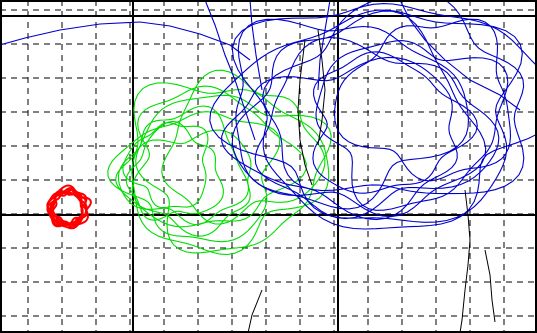  Describe the element at coordinates (395, 122) in the screenshot. I see `series-blue-loop` at that location.